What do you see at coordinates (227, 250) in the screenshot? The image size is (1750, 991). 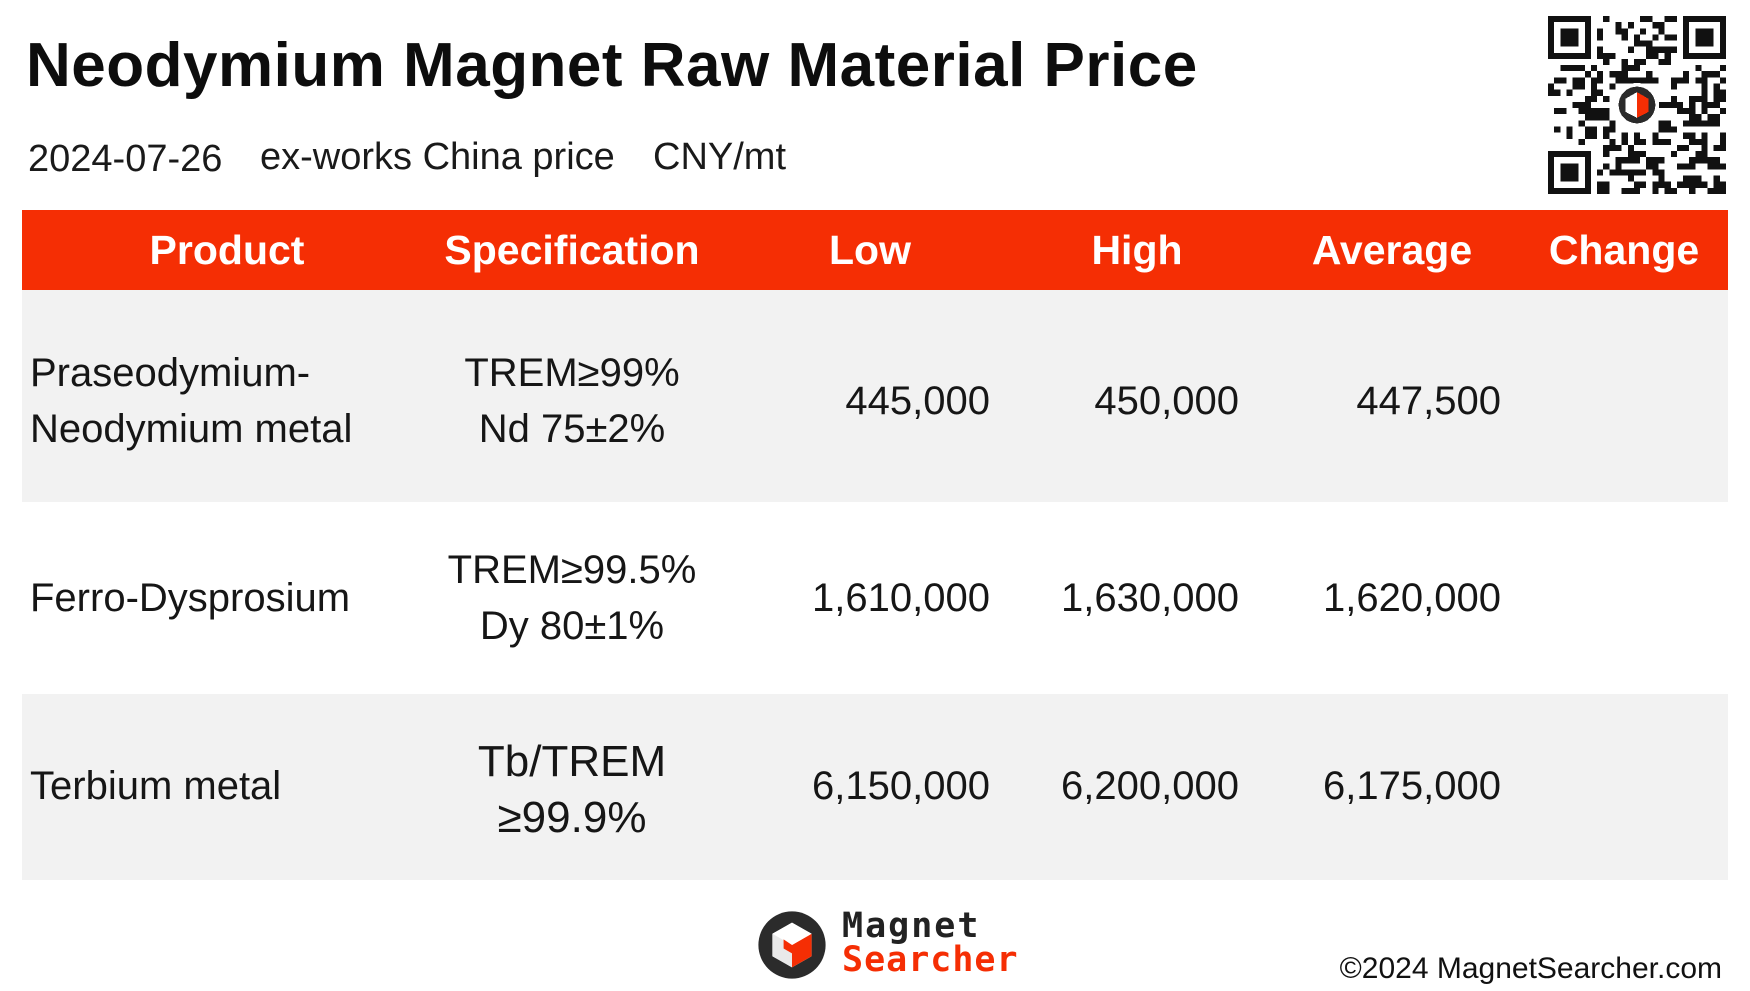 I see `column-header-product: Product` at bounding box center [227, 250].